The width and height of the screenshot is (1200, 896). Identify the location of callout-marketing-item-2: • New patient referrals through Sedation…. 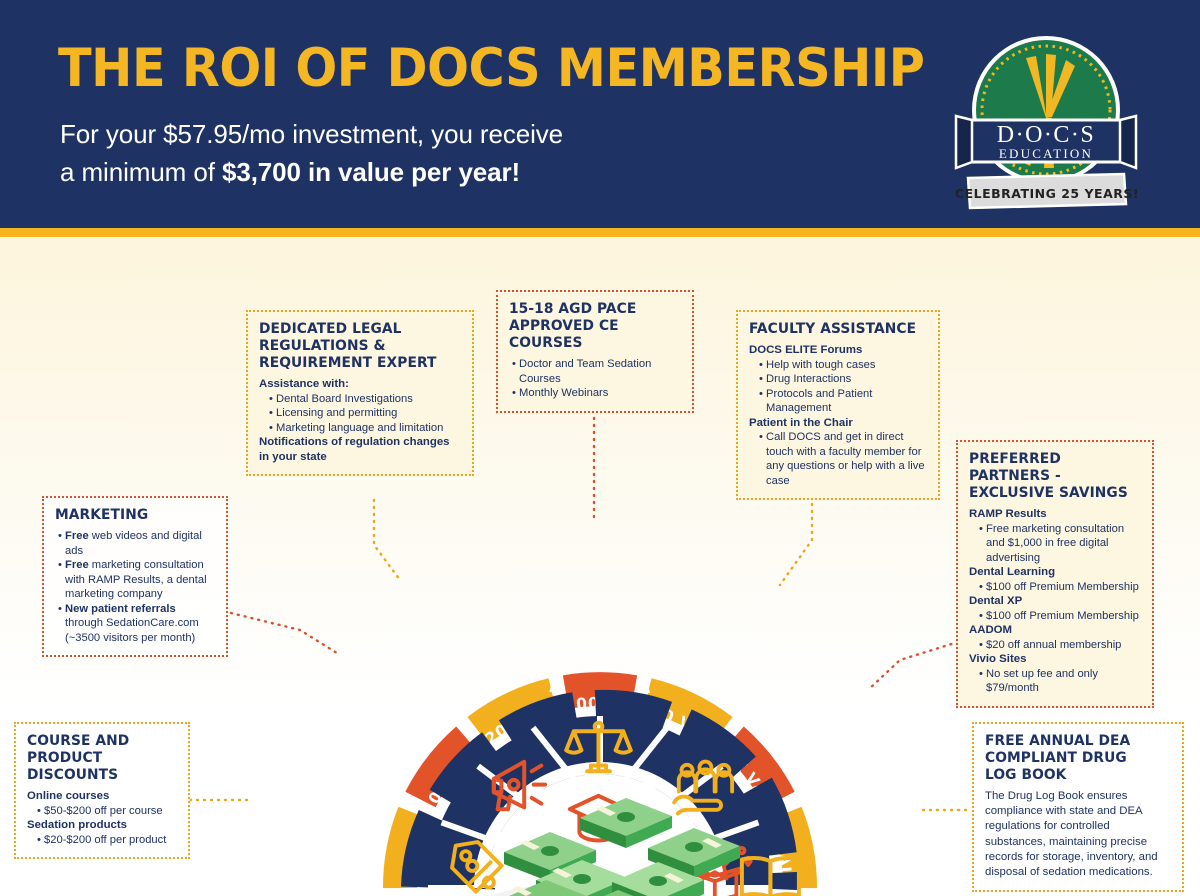
(128, 623).